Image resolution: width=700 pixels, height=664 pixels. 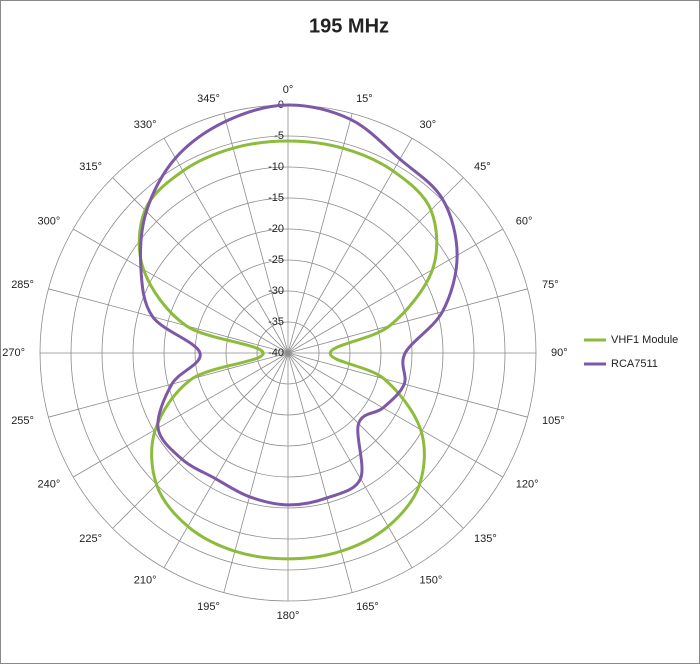 What do you see at coordinates (90, 167) in the screenshot?
I see `angle-label: 315°` at bounding box center [90, 167].